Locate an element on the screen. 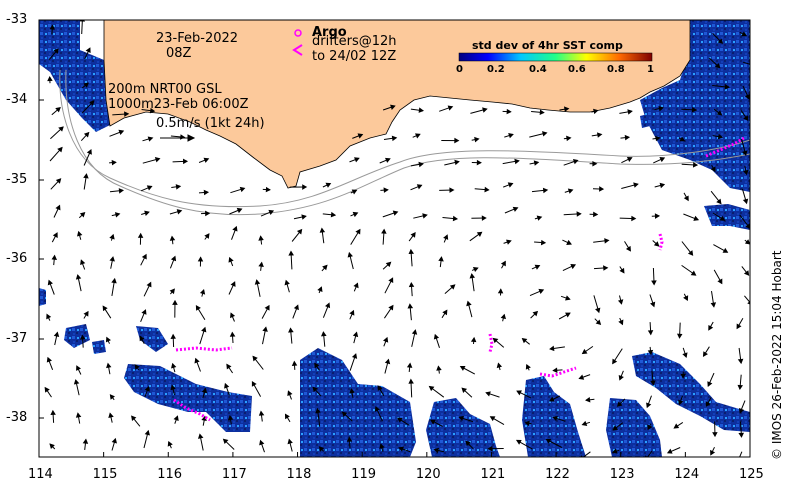 This screenshot has width=791, height=492. sst-patch-south-middle is located at coordinates (463, 427).